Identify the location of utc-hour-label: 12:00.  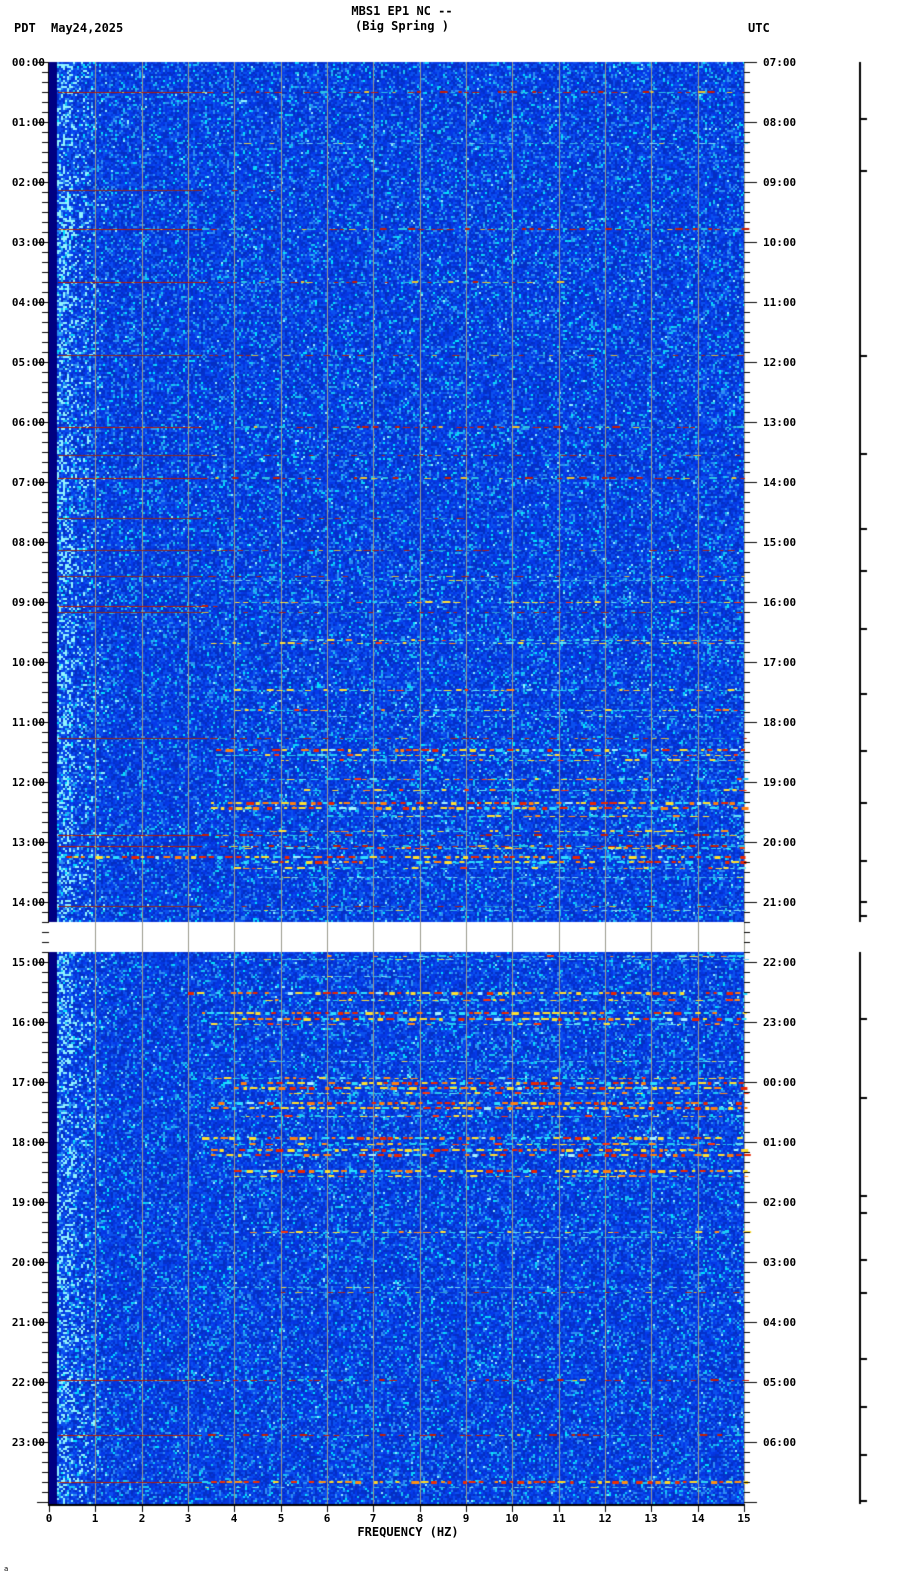
(780, 362).